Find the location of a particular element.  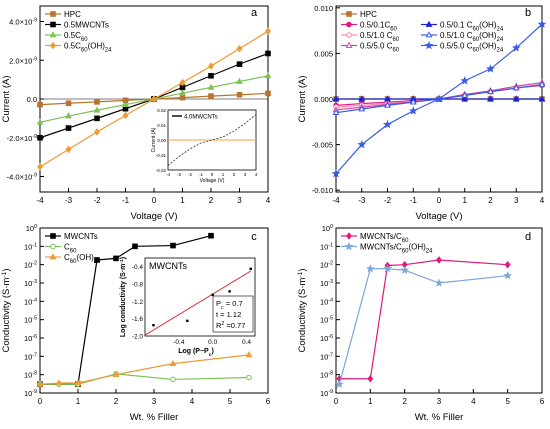

inset-x-tick-label: 2 is located at coordinates (234, 174).